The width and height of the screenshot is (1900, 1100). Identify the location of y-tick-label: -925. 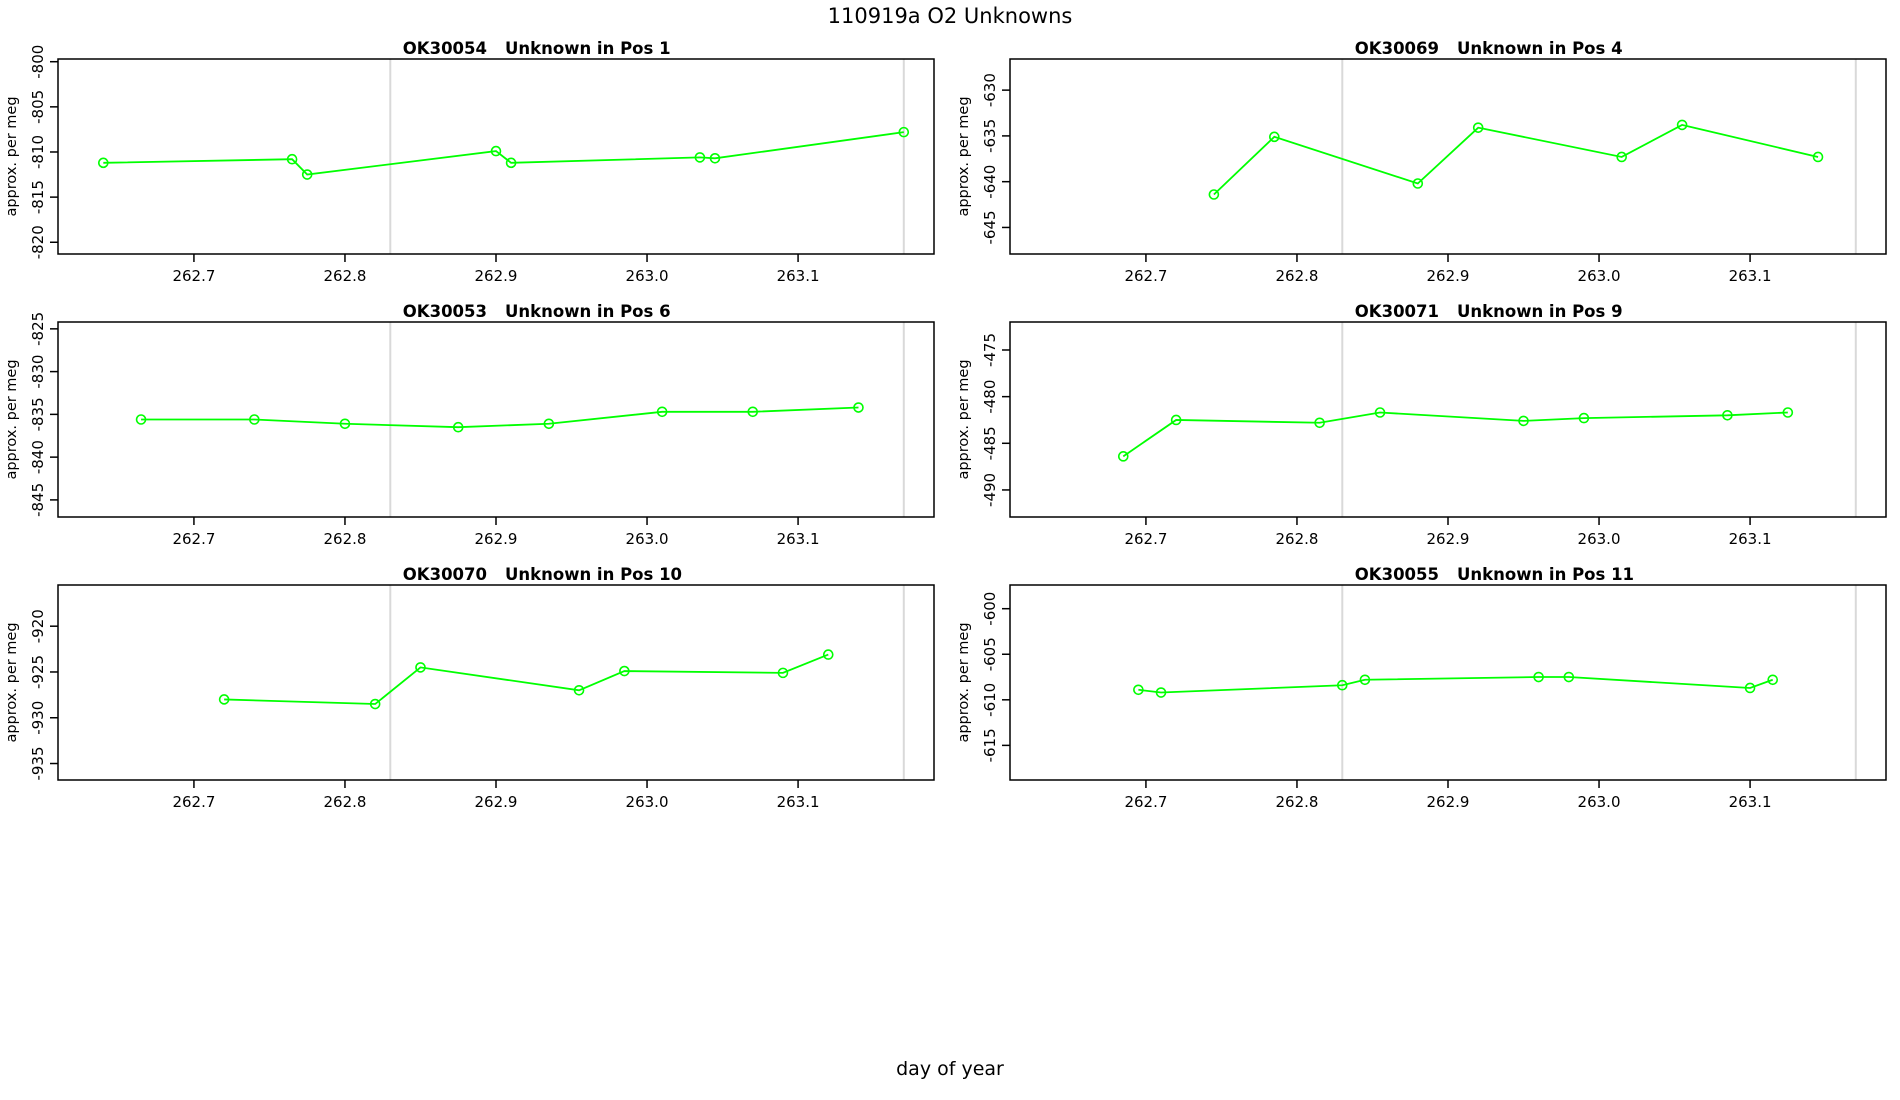
(38, 672).